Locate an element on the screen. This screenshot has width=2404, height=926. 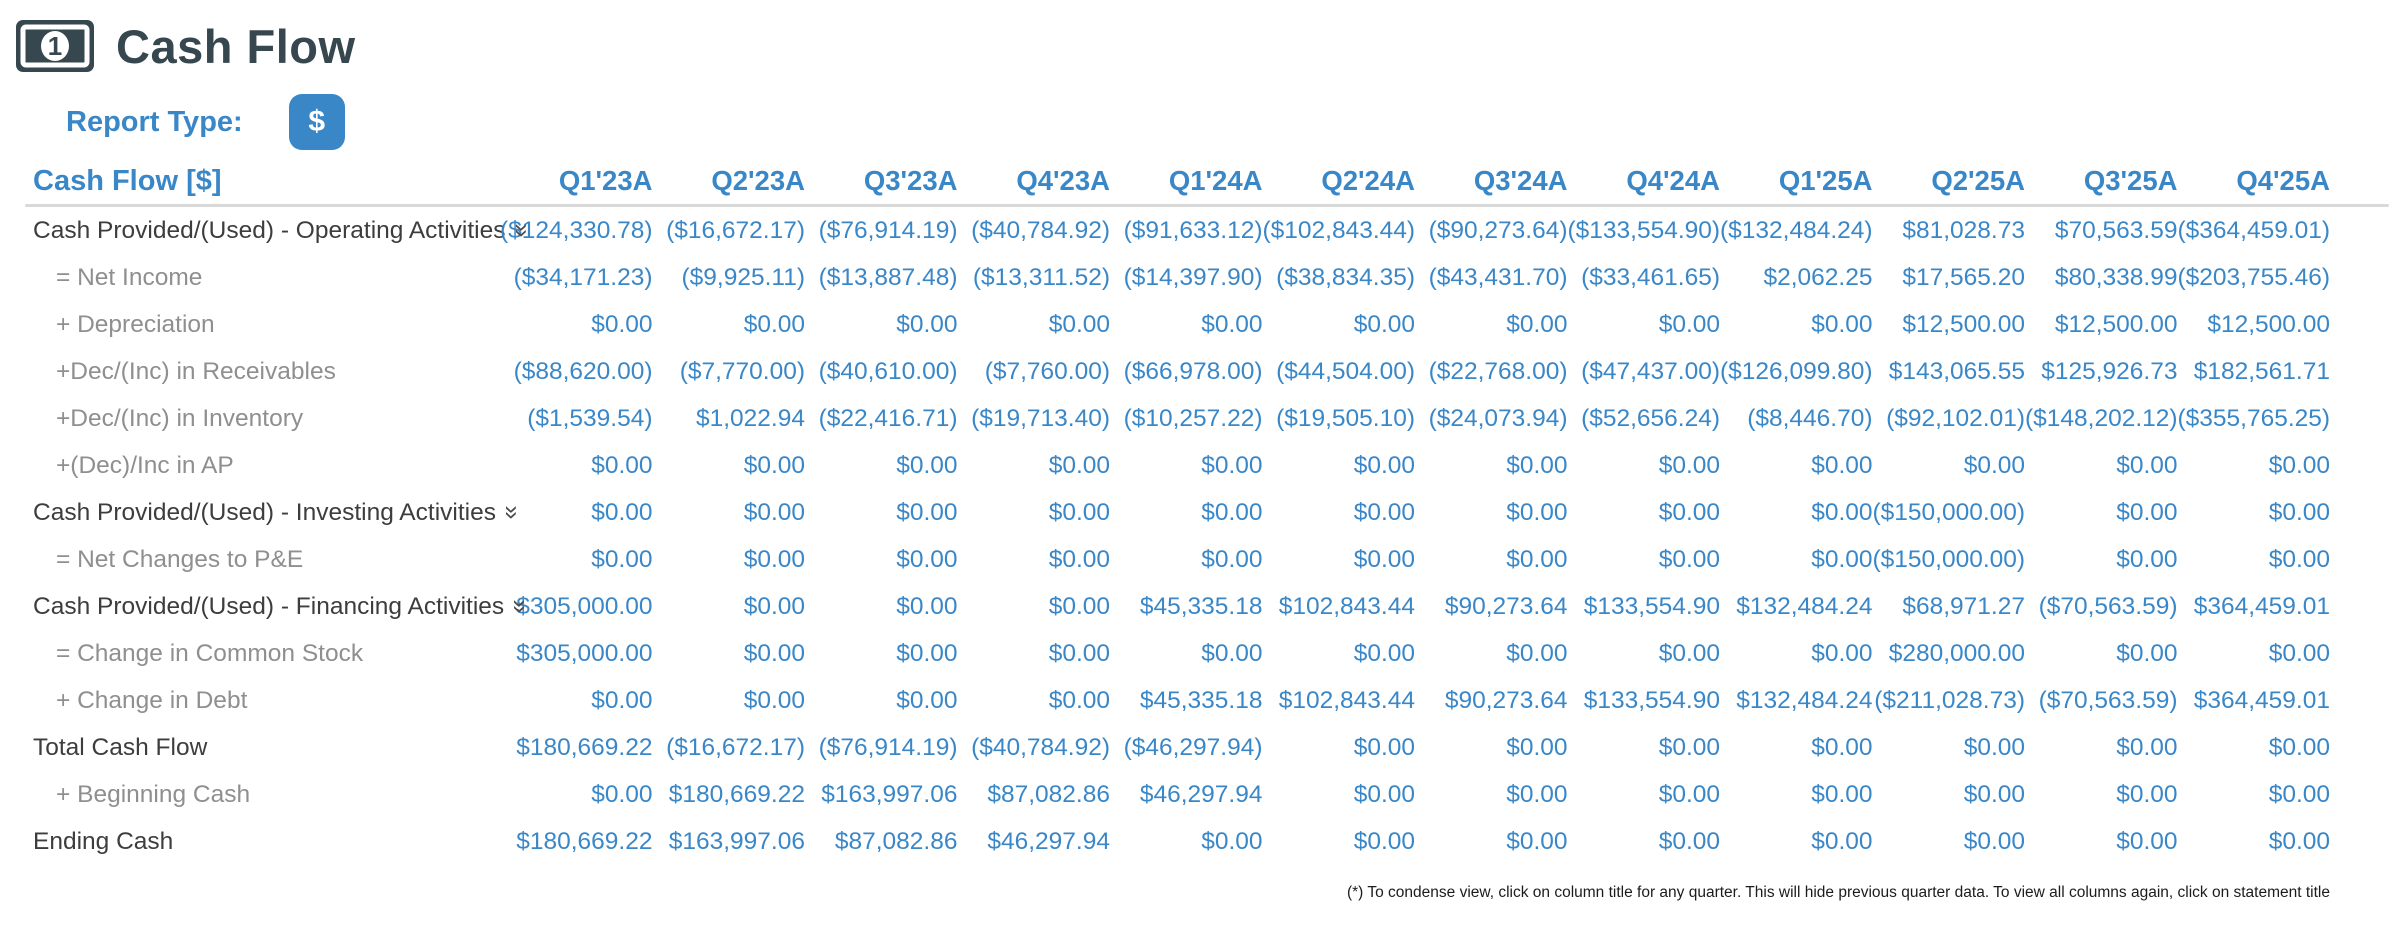
value-cell: $2,062.25 is located at coordinates (1818, 277).